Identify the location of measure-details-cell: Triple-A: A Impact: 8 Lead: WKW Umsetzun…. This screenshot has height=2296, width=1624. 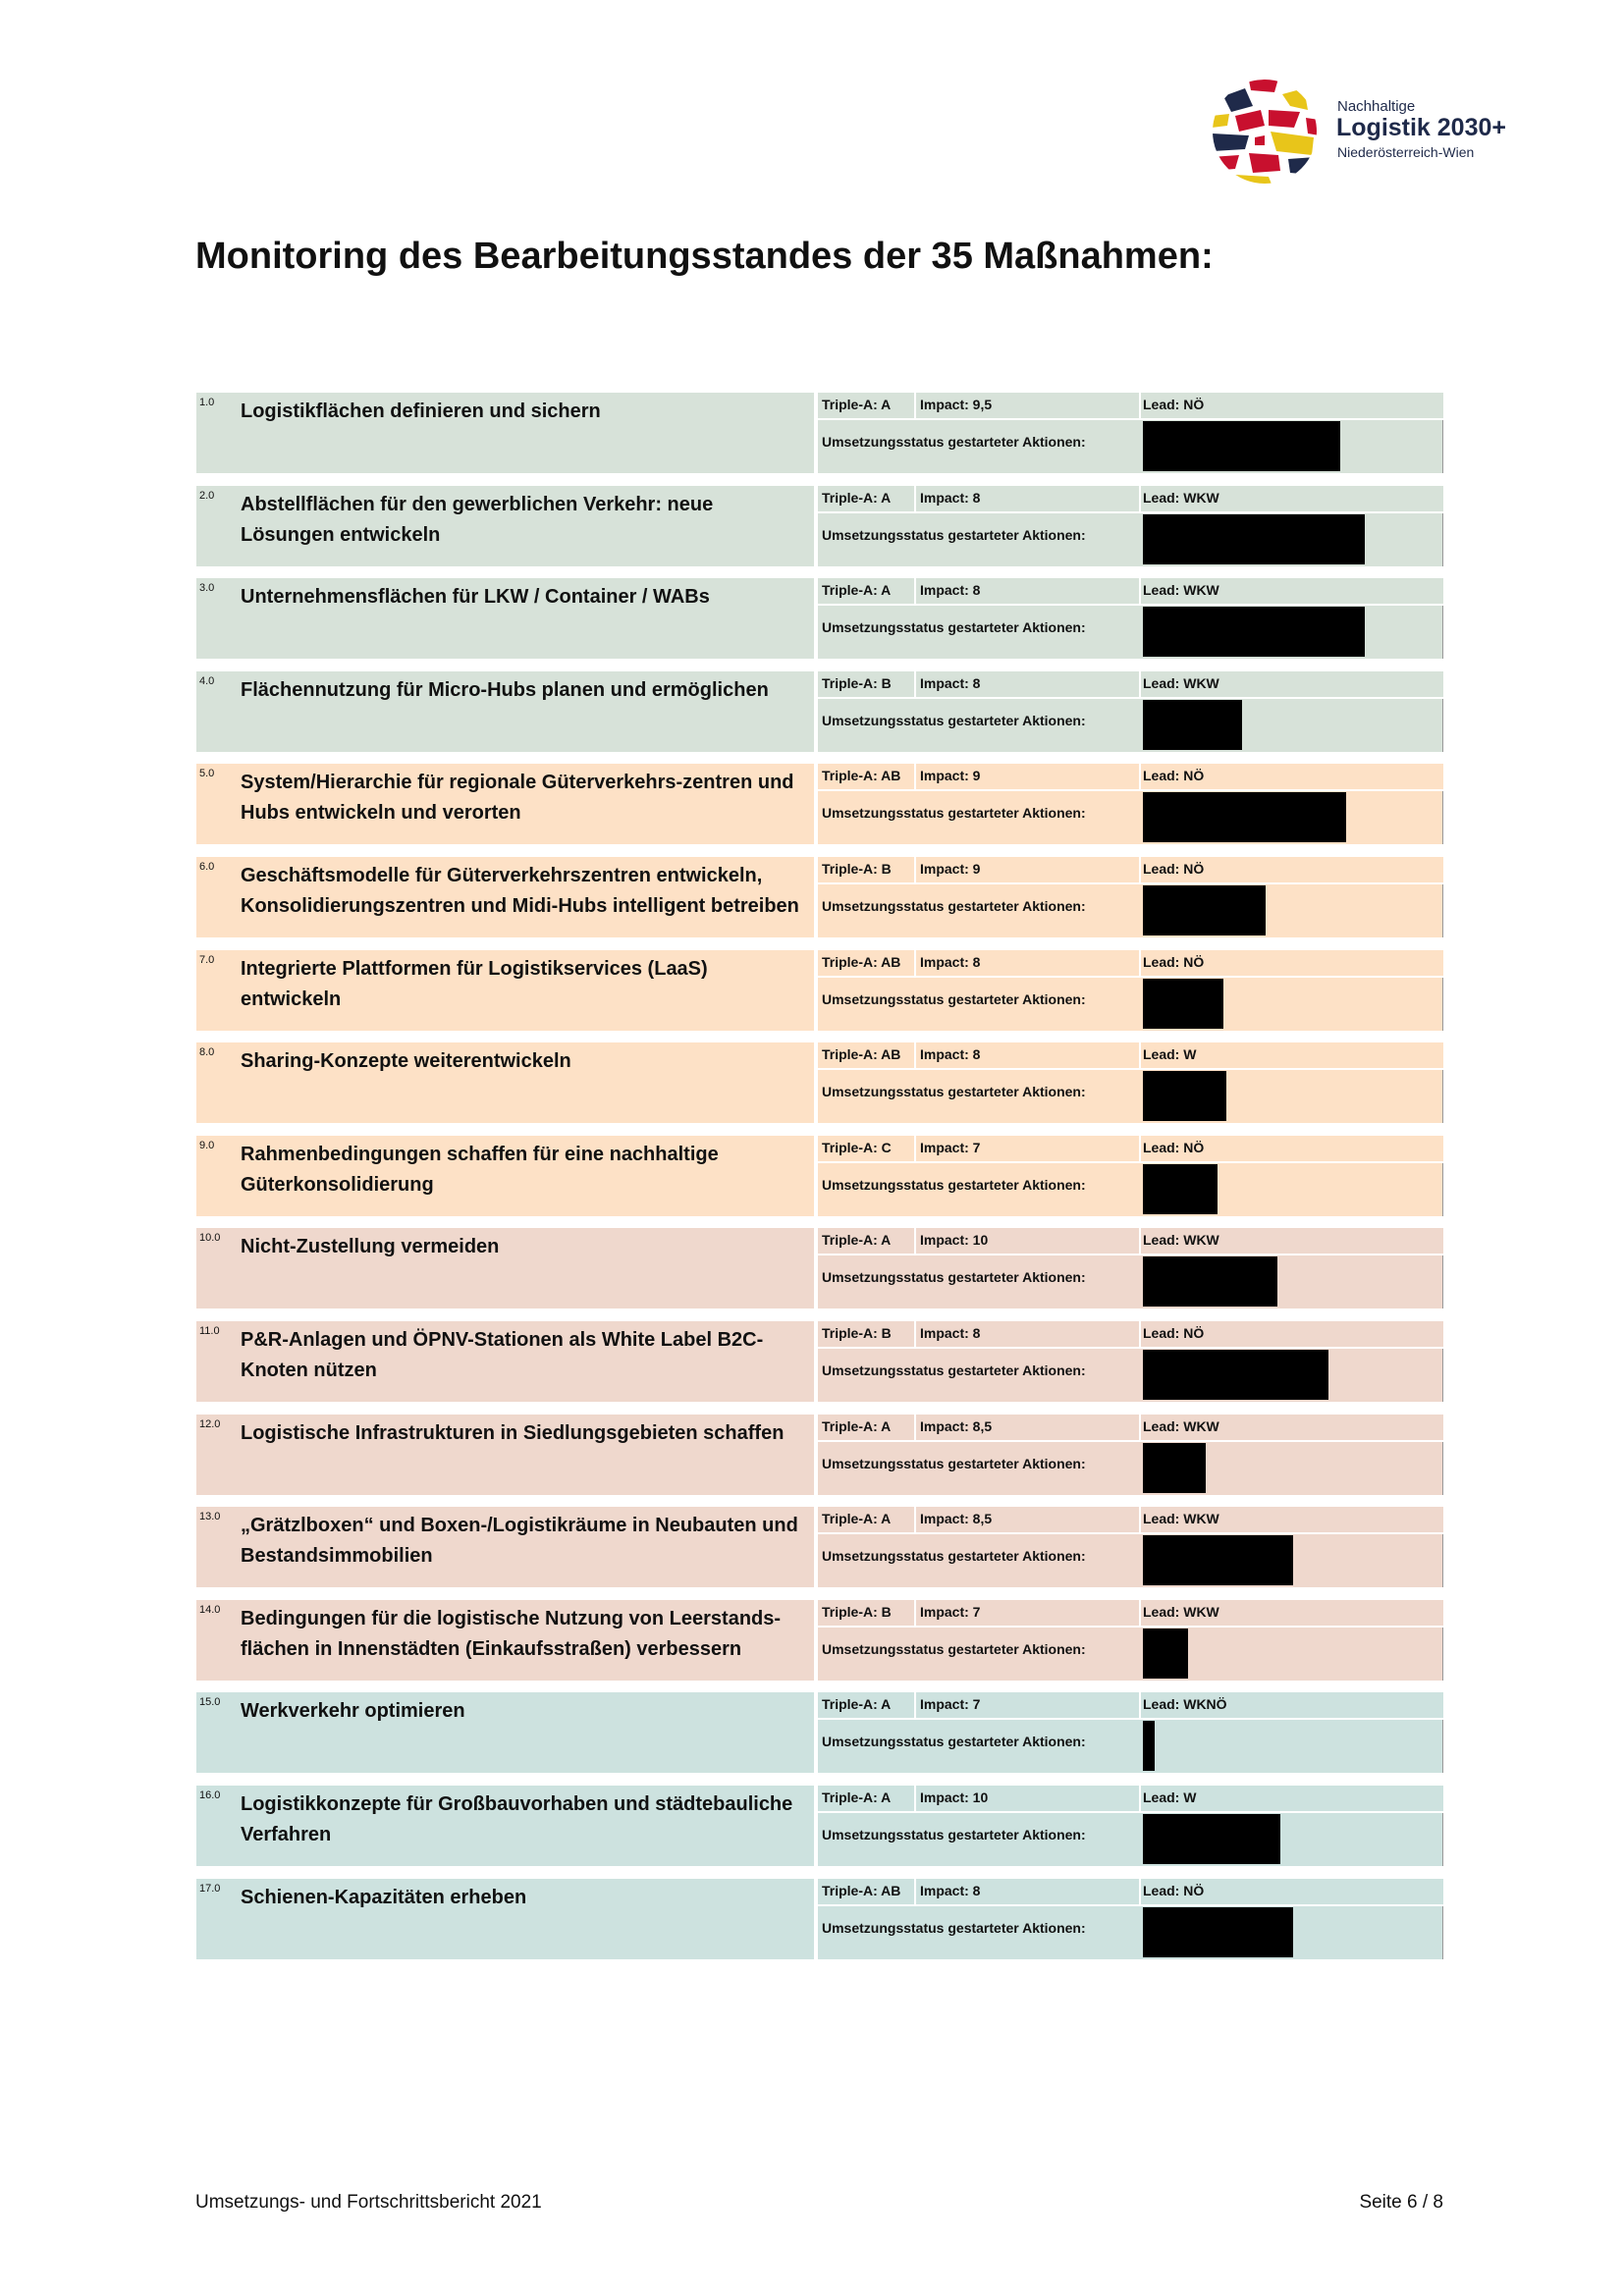
(1130, 525).